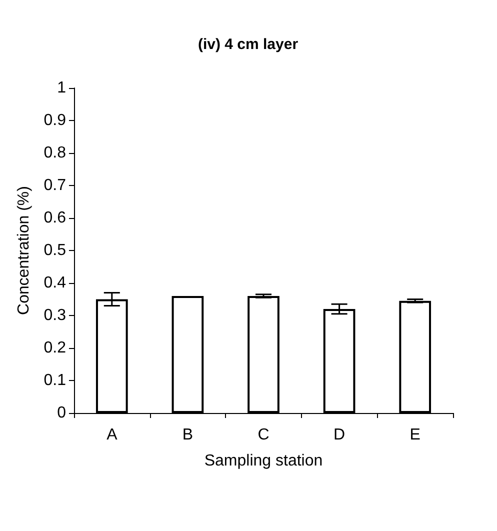  I want to click on y-tick-label: 0.5, so click(55, 250).